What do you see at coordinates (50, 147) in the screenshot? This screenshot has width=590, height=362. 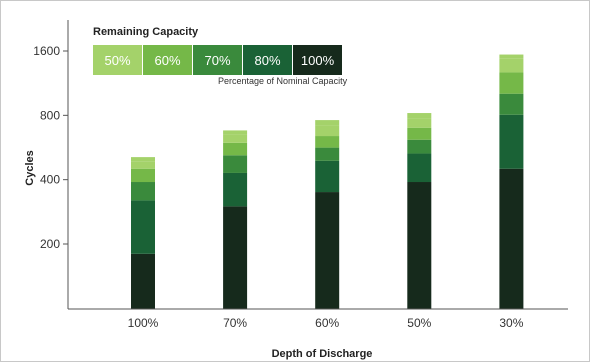 I see `y-ticks-group: 200 400 800 1600` at bounding box center [50, 147].